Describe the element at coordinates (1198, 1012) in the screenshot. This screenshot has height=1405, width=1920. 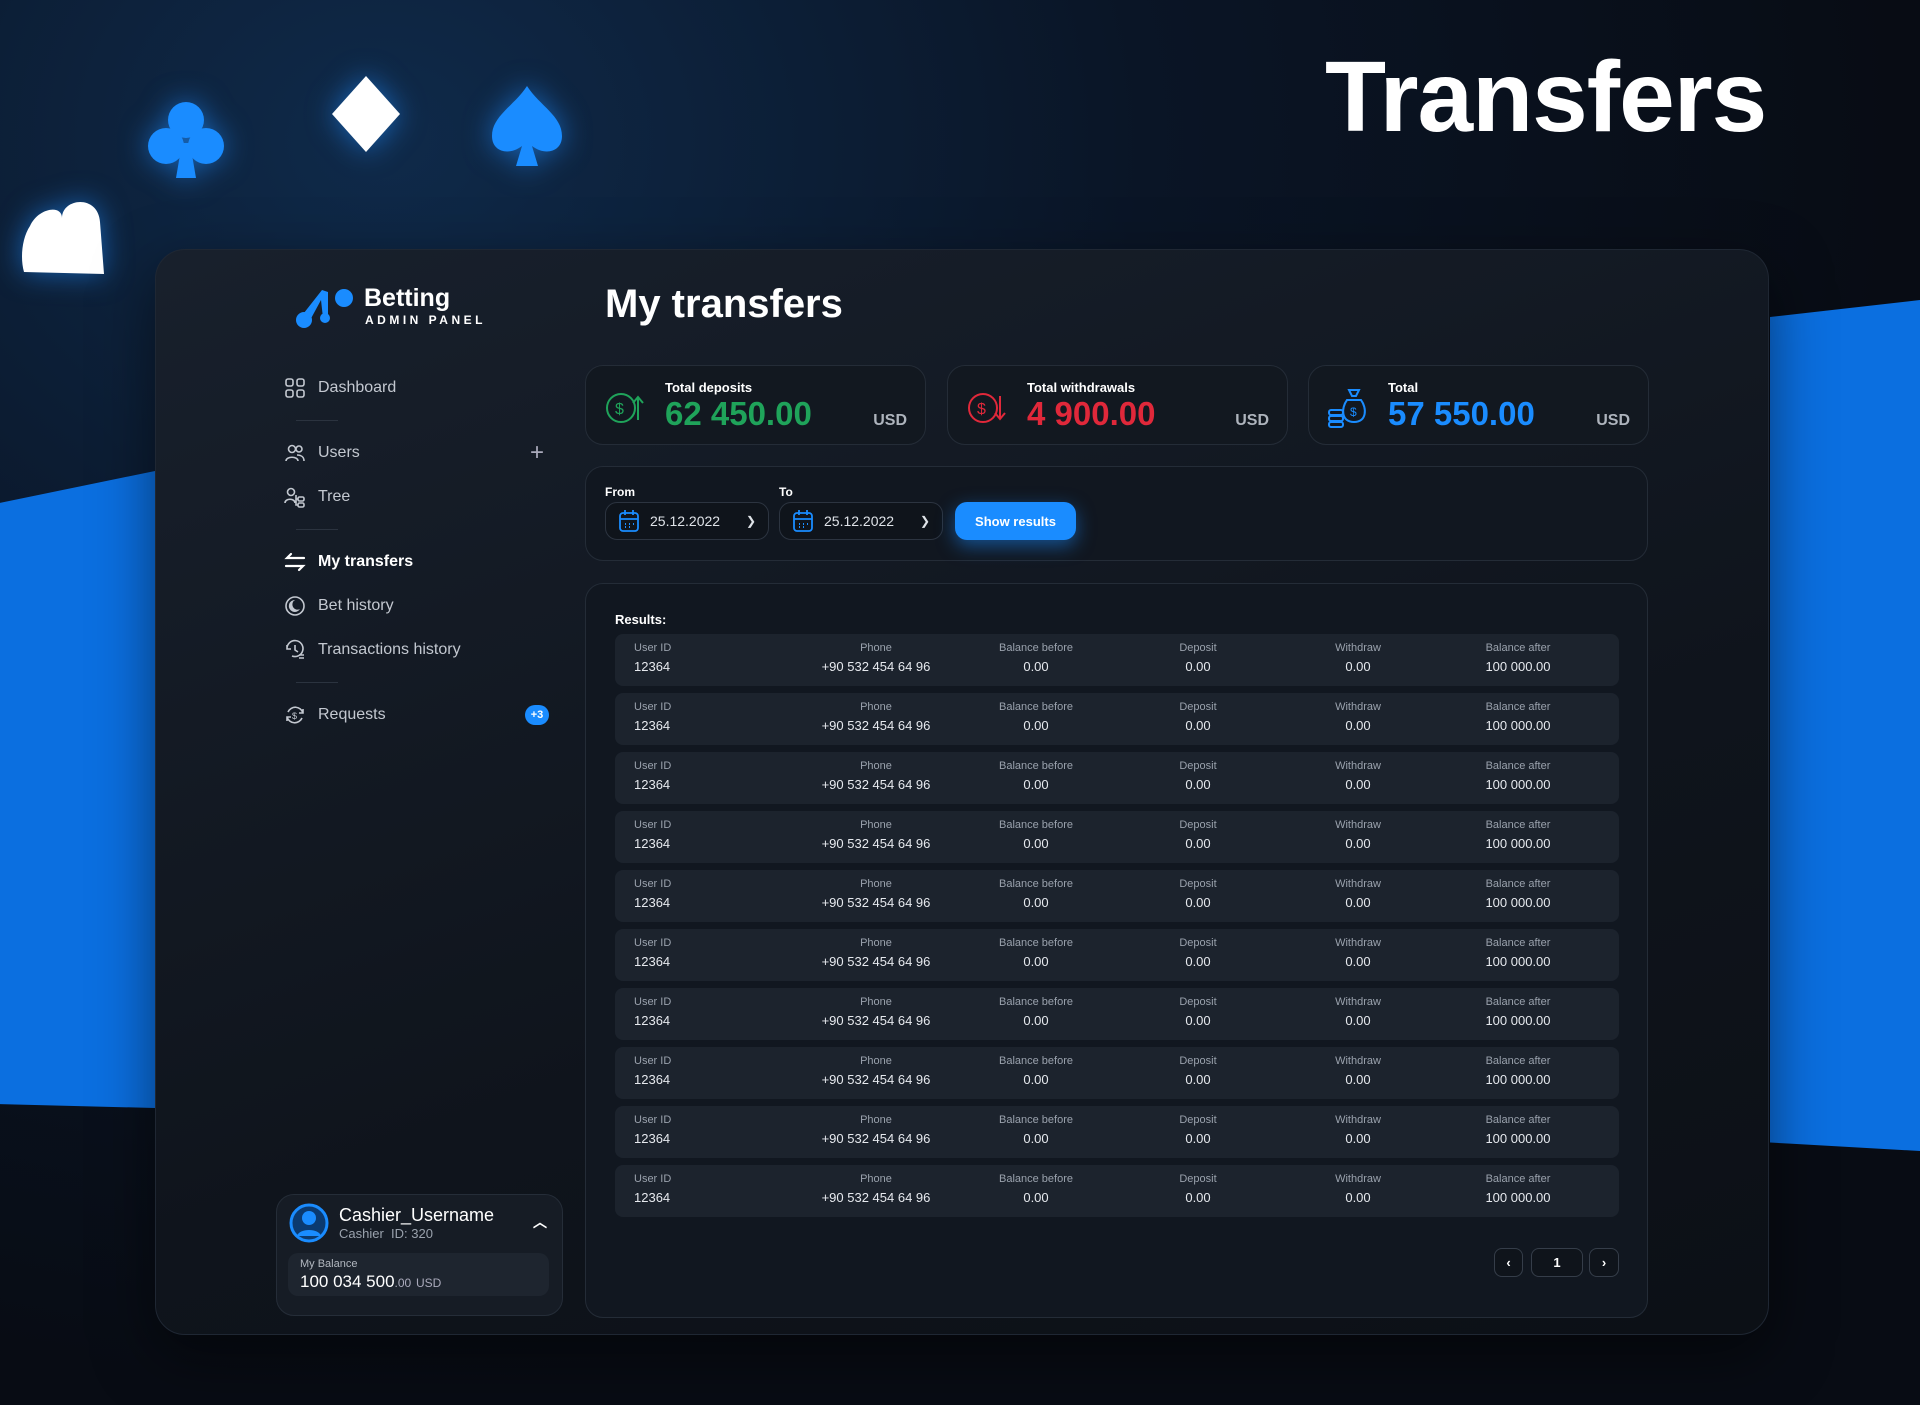
I see `deposit-cell: Deposit 0.00` at that location.